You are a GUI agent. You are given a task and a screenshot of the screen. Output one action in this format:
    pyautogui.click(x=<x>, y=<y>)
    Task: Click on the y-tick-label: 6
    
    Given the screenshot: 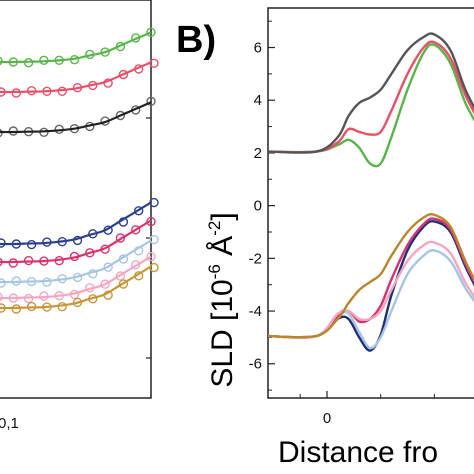 What is the action you would take?
    pyautogui.click(x=258, y=48)
    